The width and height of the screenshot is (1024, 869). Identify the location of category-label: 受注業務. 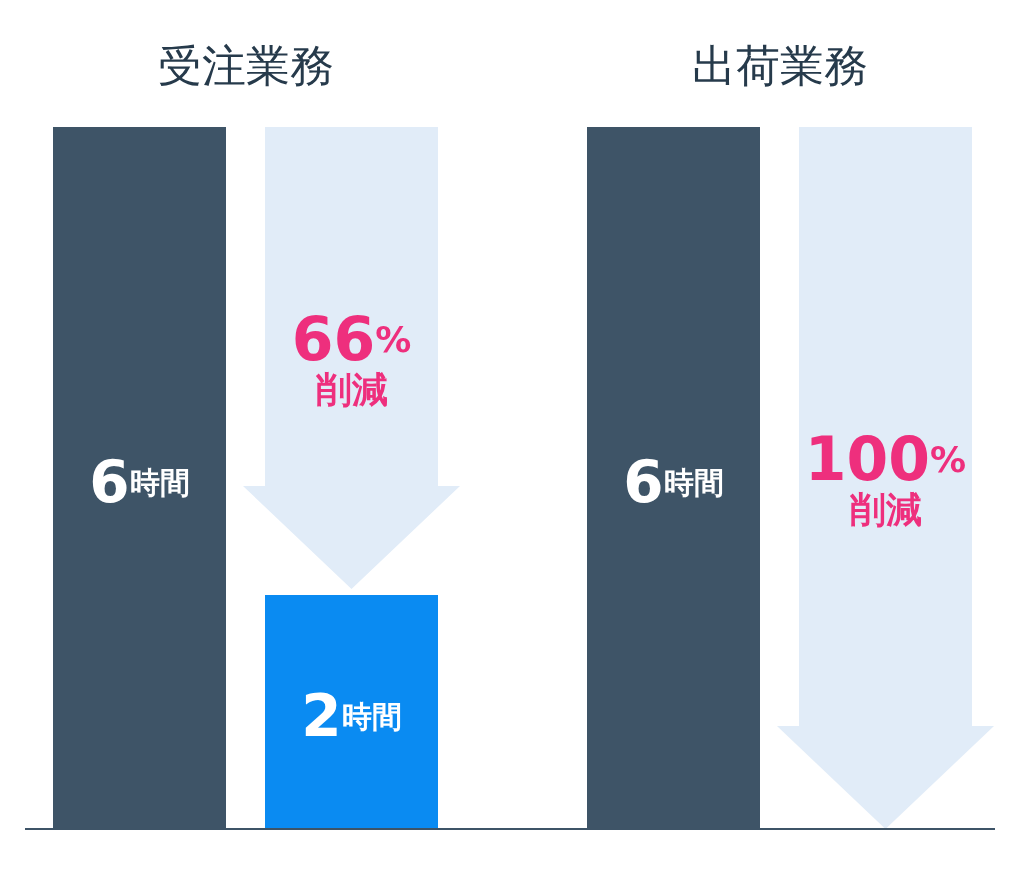
(245, 65).